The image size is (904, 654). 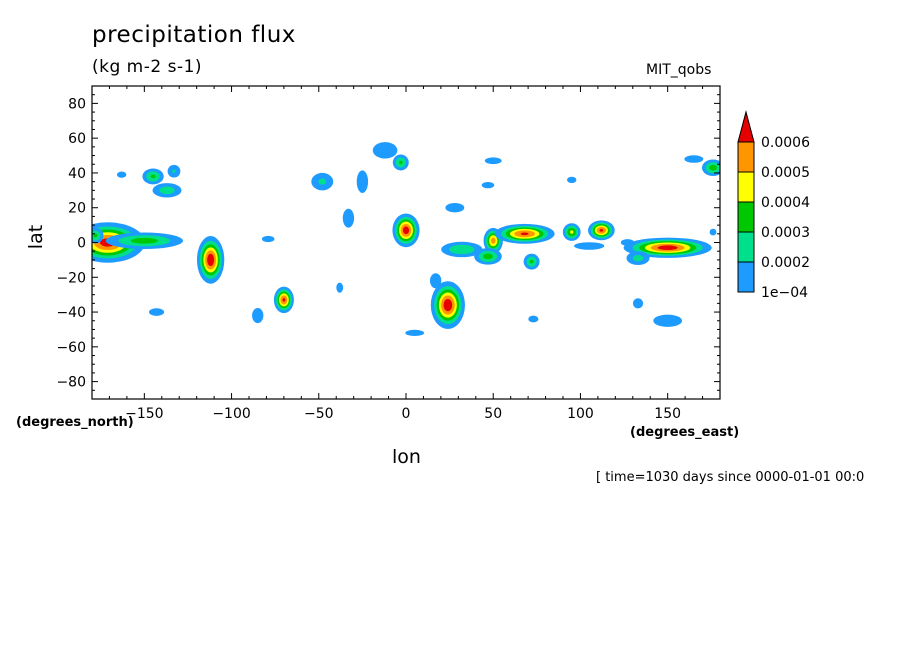 What do you see at coordinates (77, 139) in the screenshot?
I see `y-tick-label: 60` at bounding box center [77, 139].